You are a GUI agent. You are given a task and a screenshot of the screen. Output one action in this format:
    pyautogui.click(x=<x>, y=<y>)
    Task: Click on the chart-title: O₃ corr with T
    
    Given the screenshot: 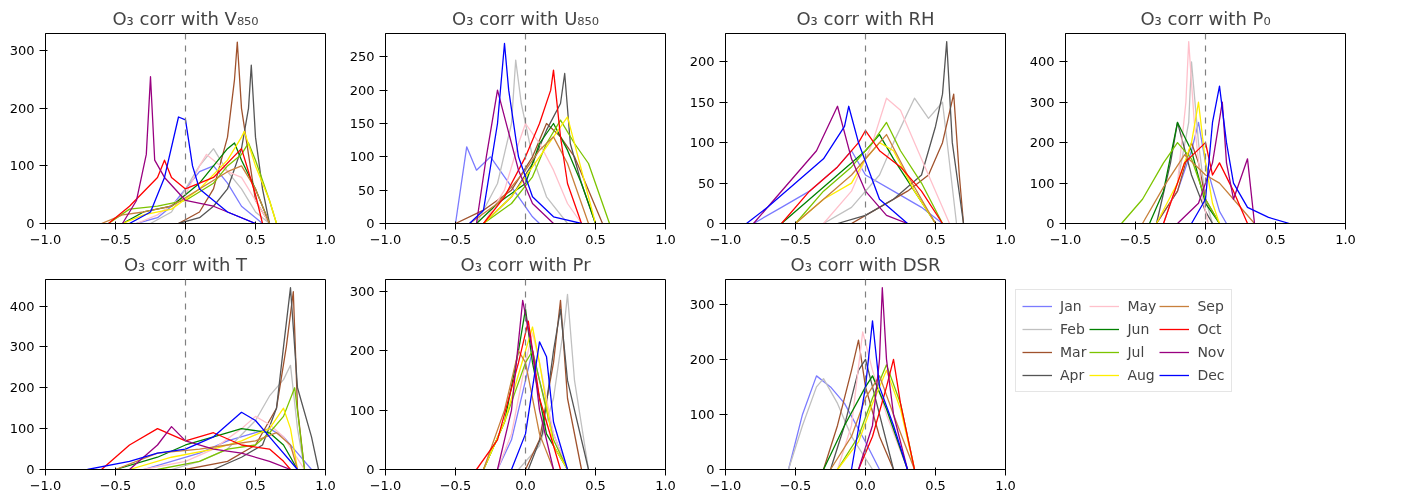 What is the action you would take?
    pyautogui.click(x=186, y=264)
    